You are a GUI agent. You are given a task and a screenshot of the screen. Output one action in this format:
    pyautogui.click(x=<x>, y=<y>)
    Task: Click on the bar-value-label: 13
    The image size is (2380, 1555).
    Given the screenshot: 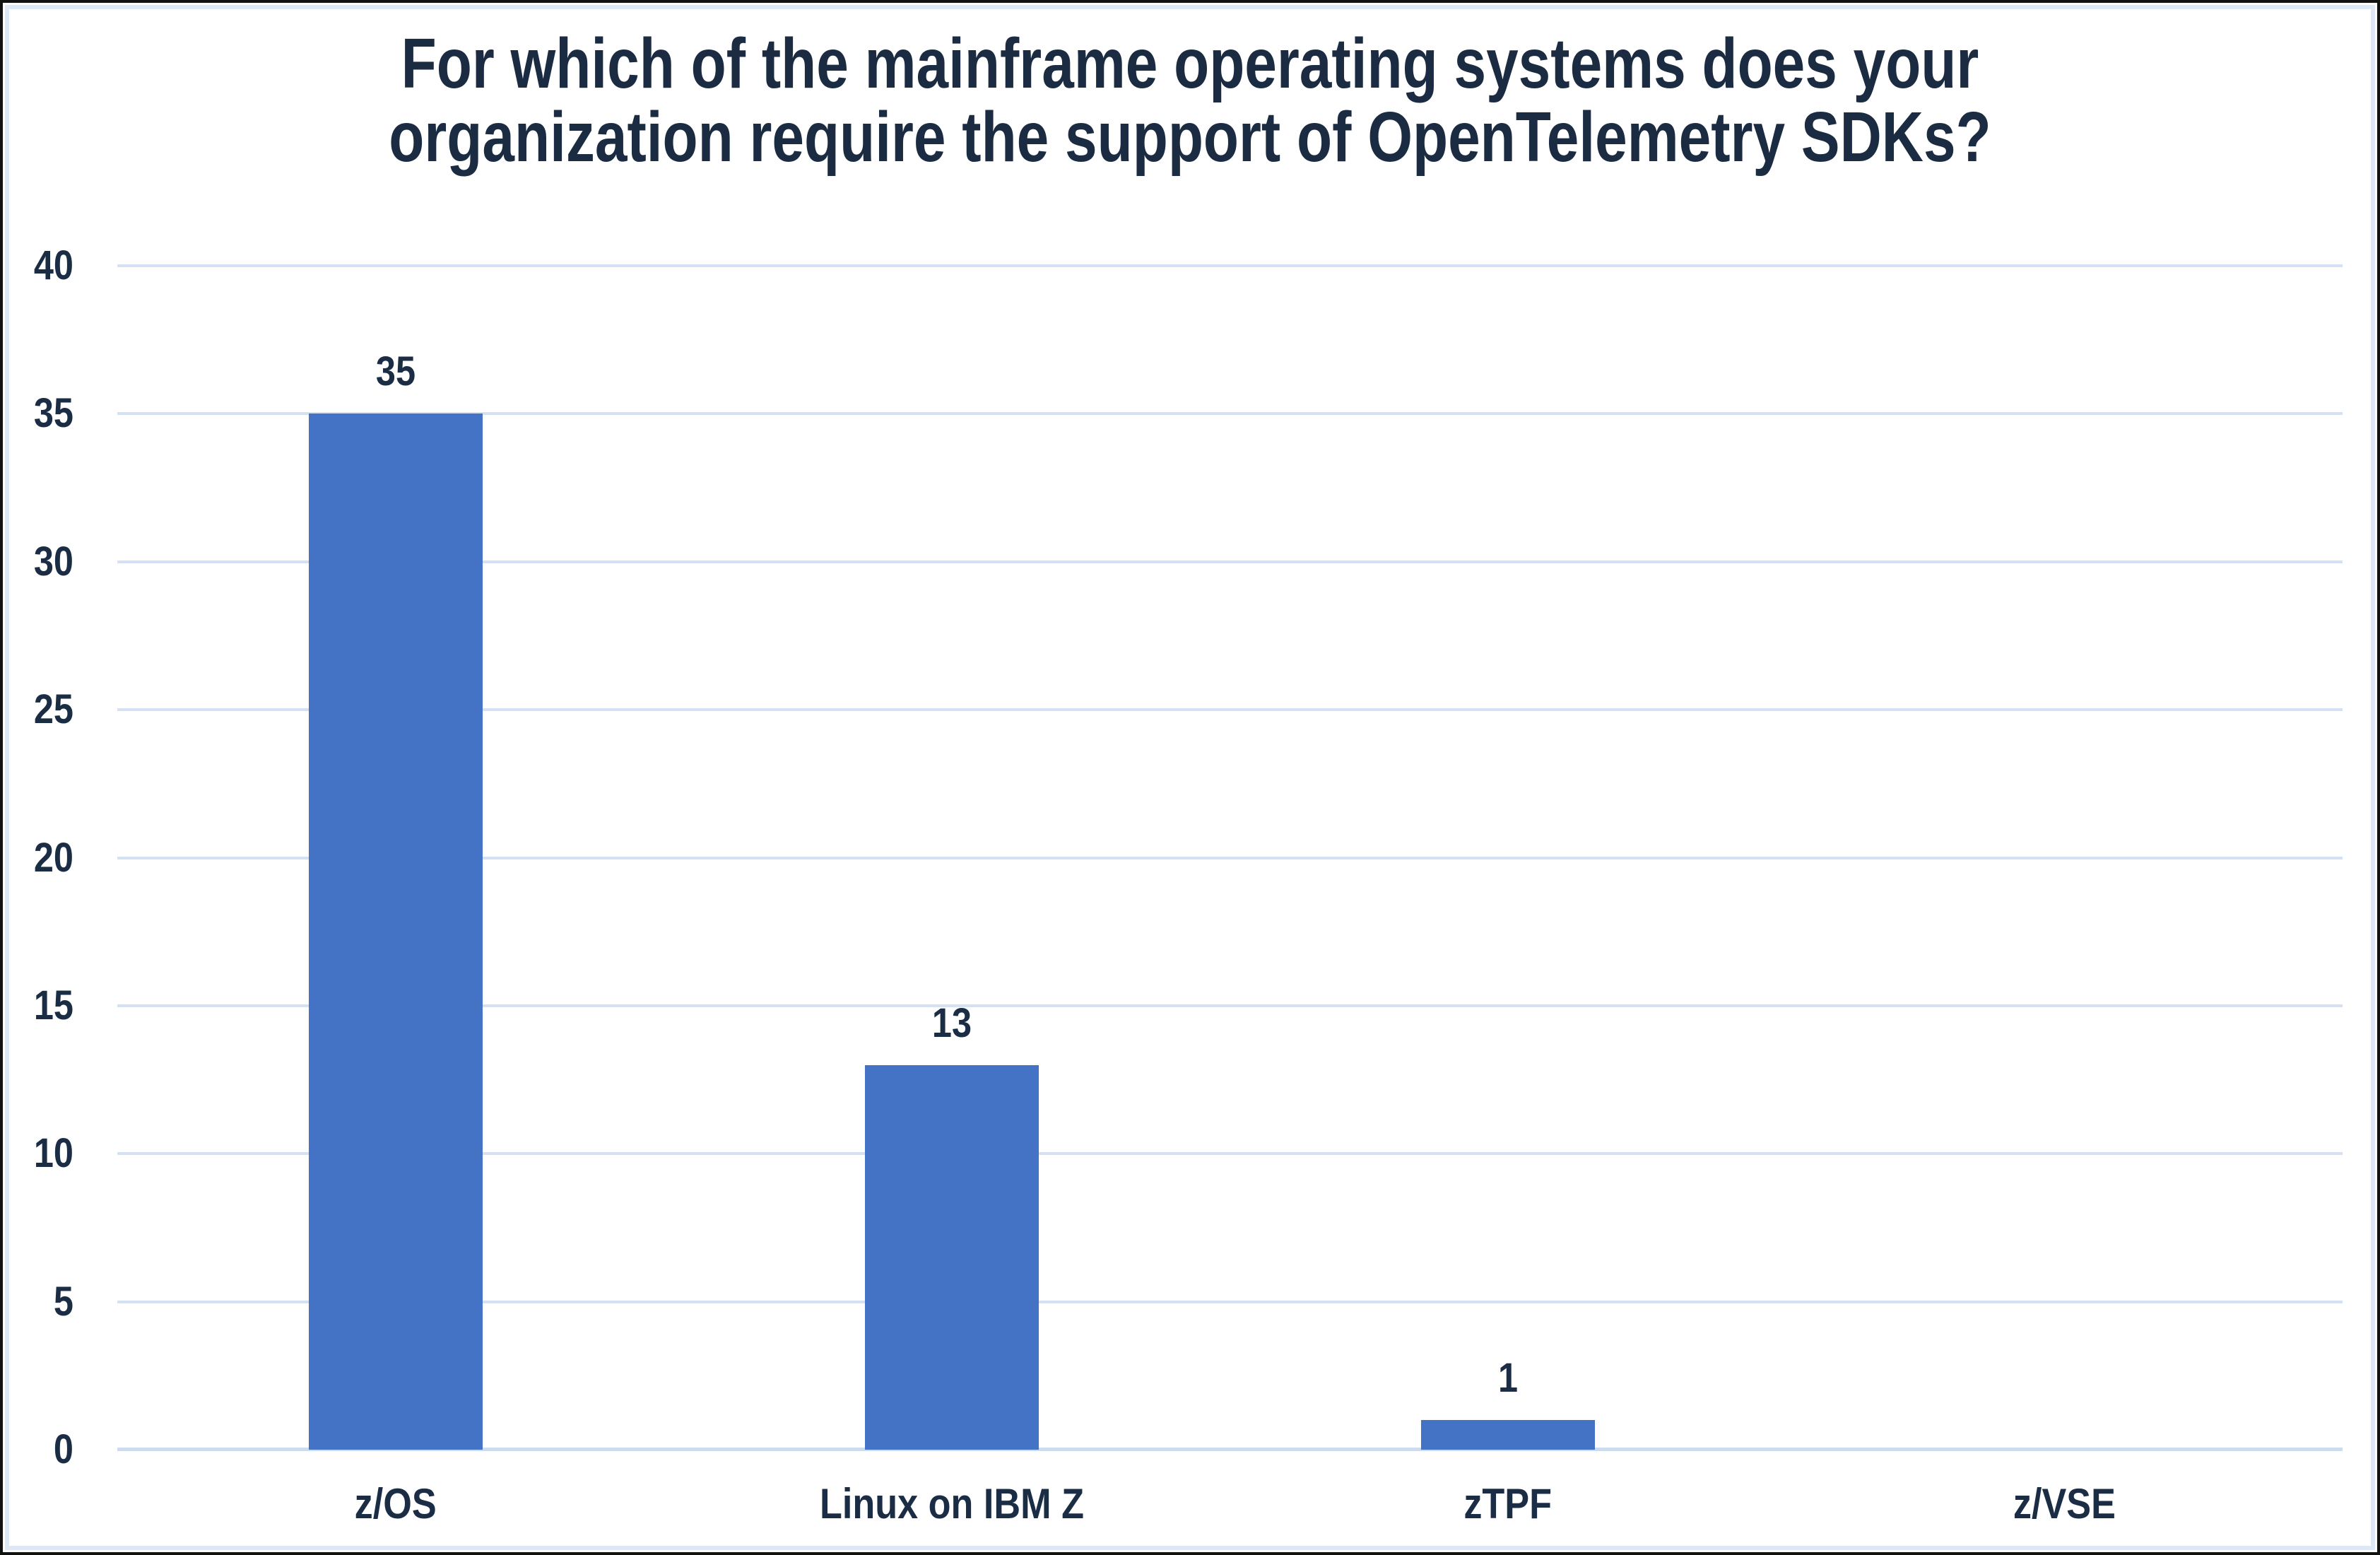 What is the action you would take?
    pyautogui.click(x=952, y=1022)
    